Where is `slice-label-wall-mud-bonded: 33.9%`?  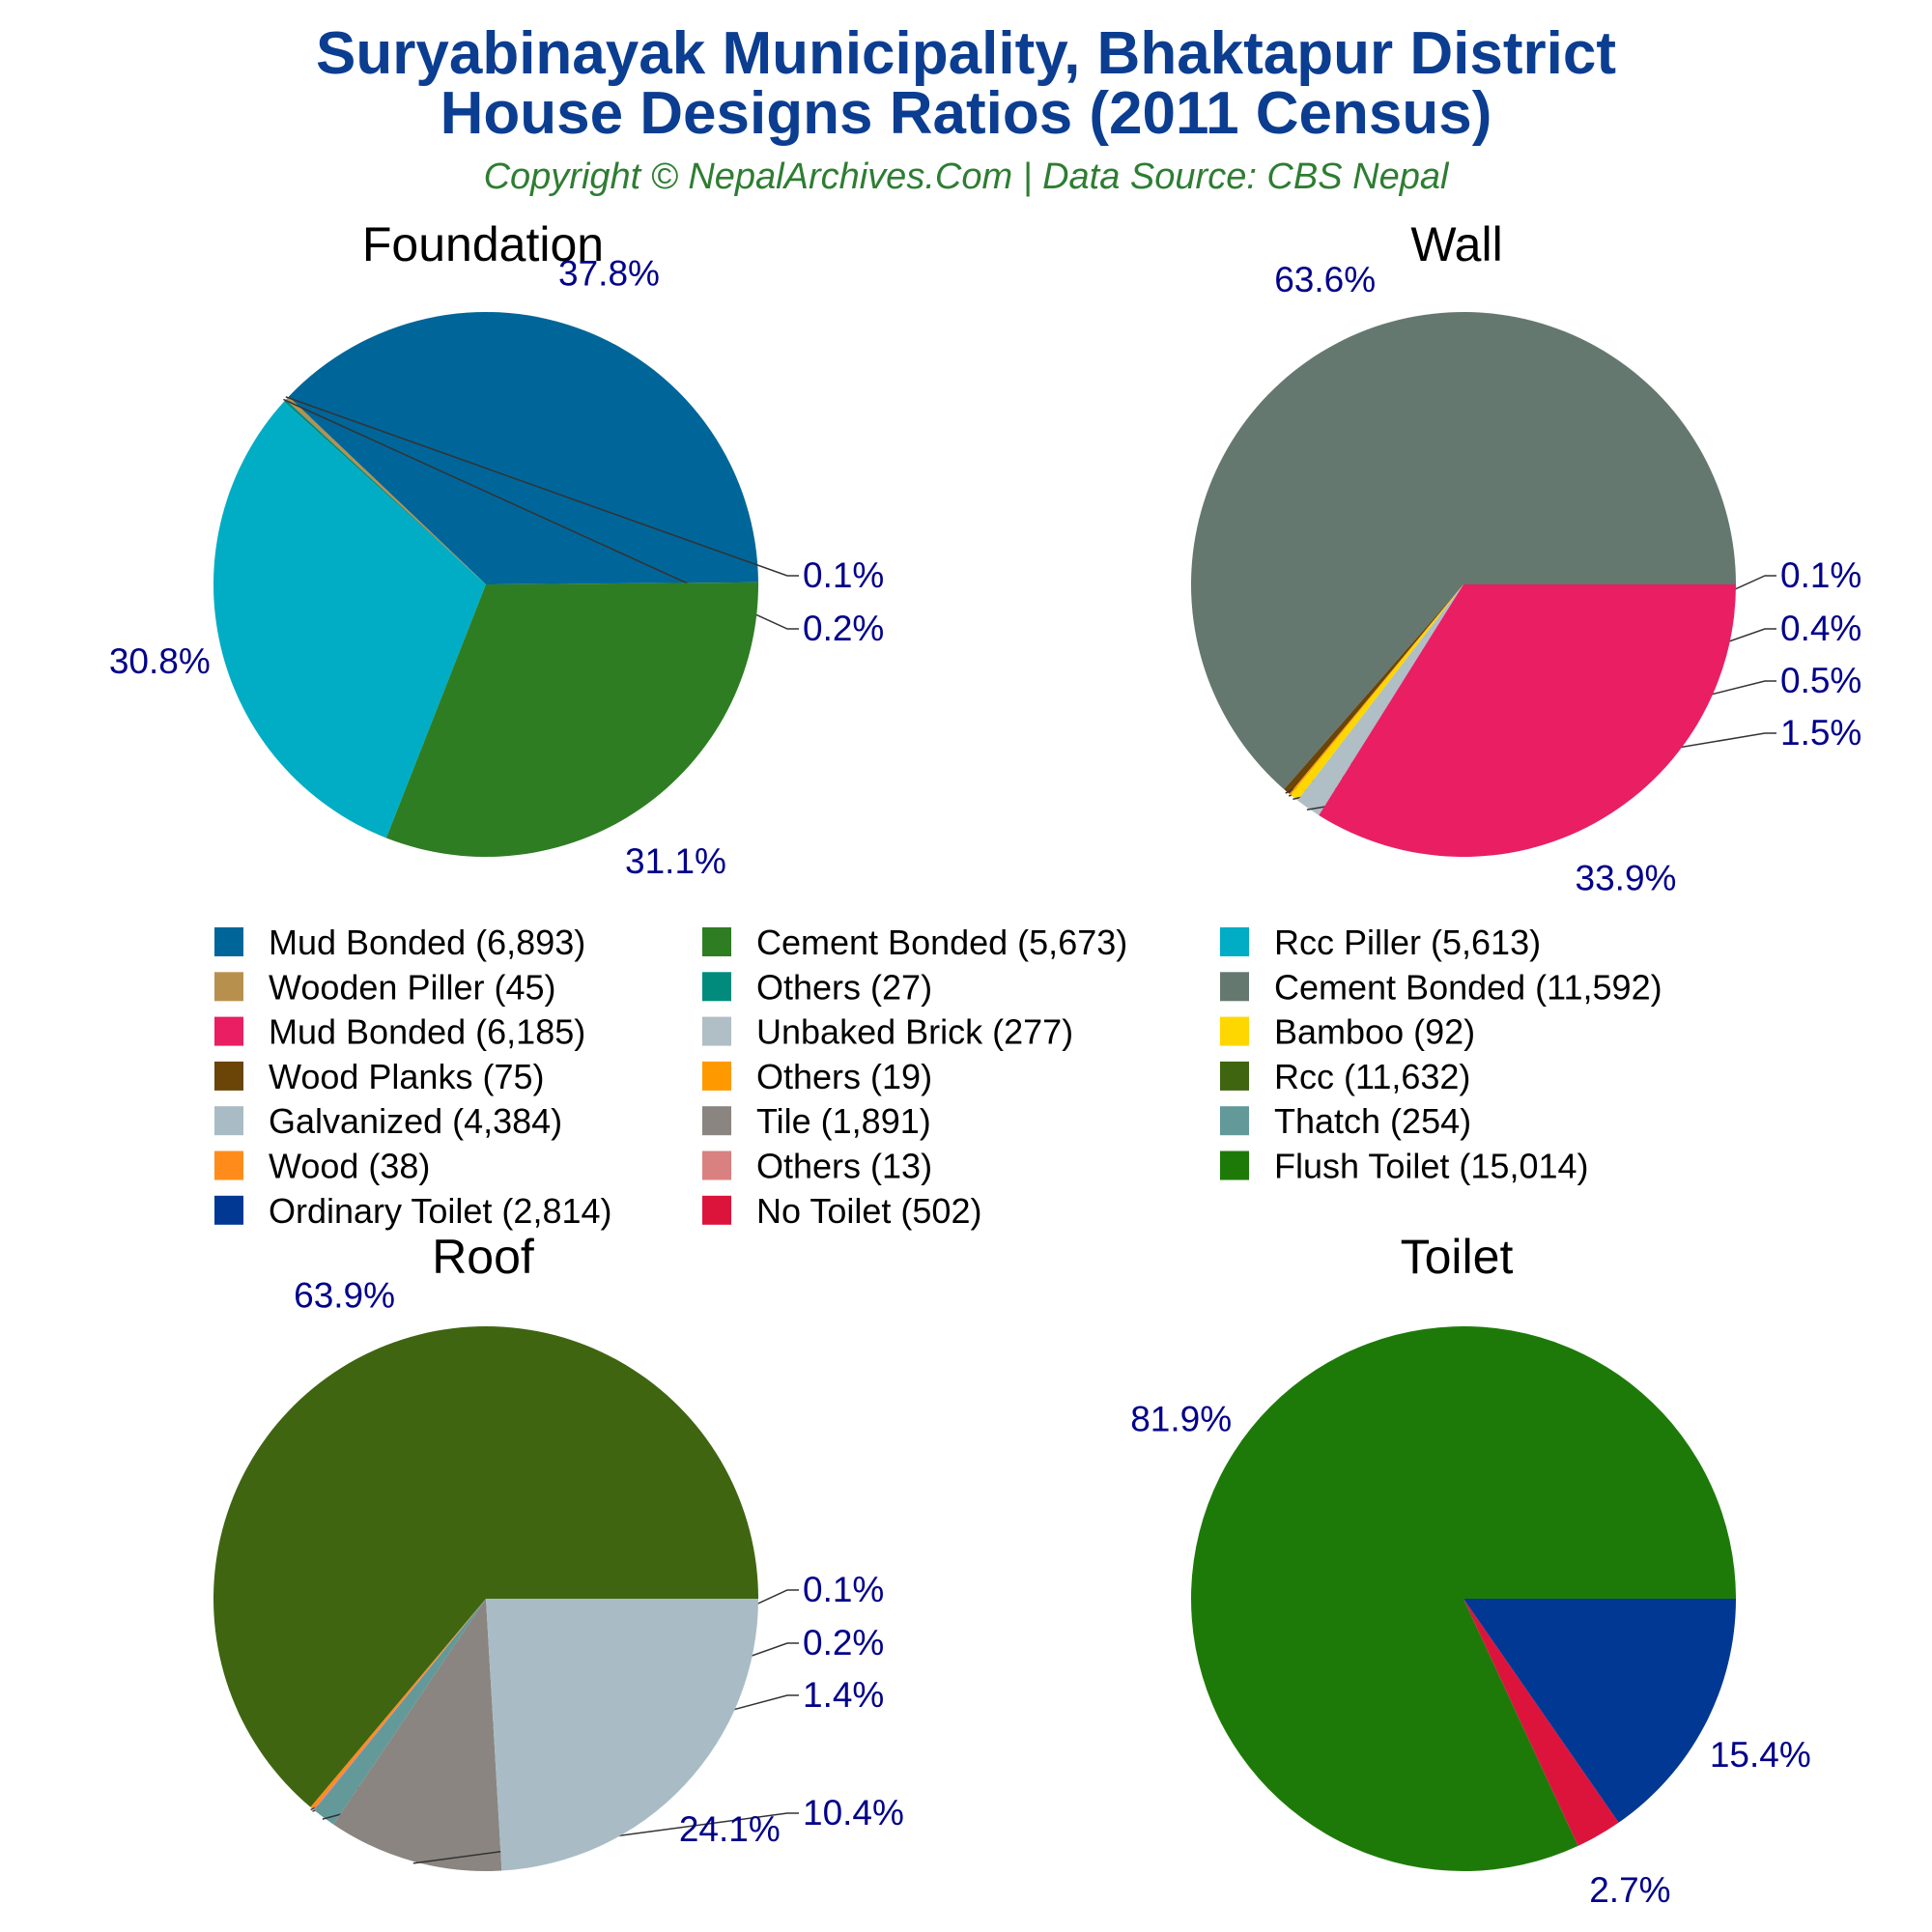
slice-label-wall-mud-bonded: 33.9% is located at coordinates (1626, 878).